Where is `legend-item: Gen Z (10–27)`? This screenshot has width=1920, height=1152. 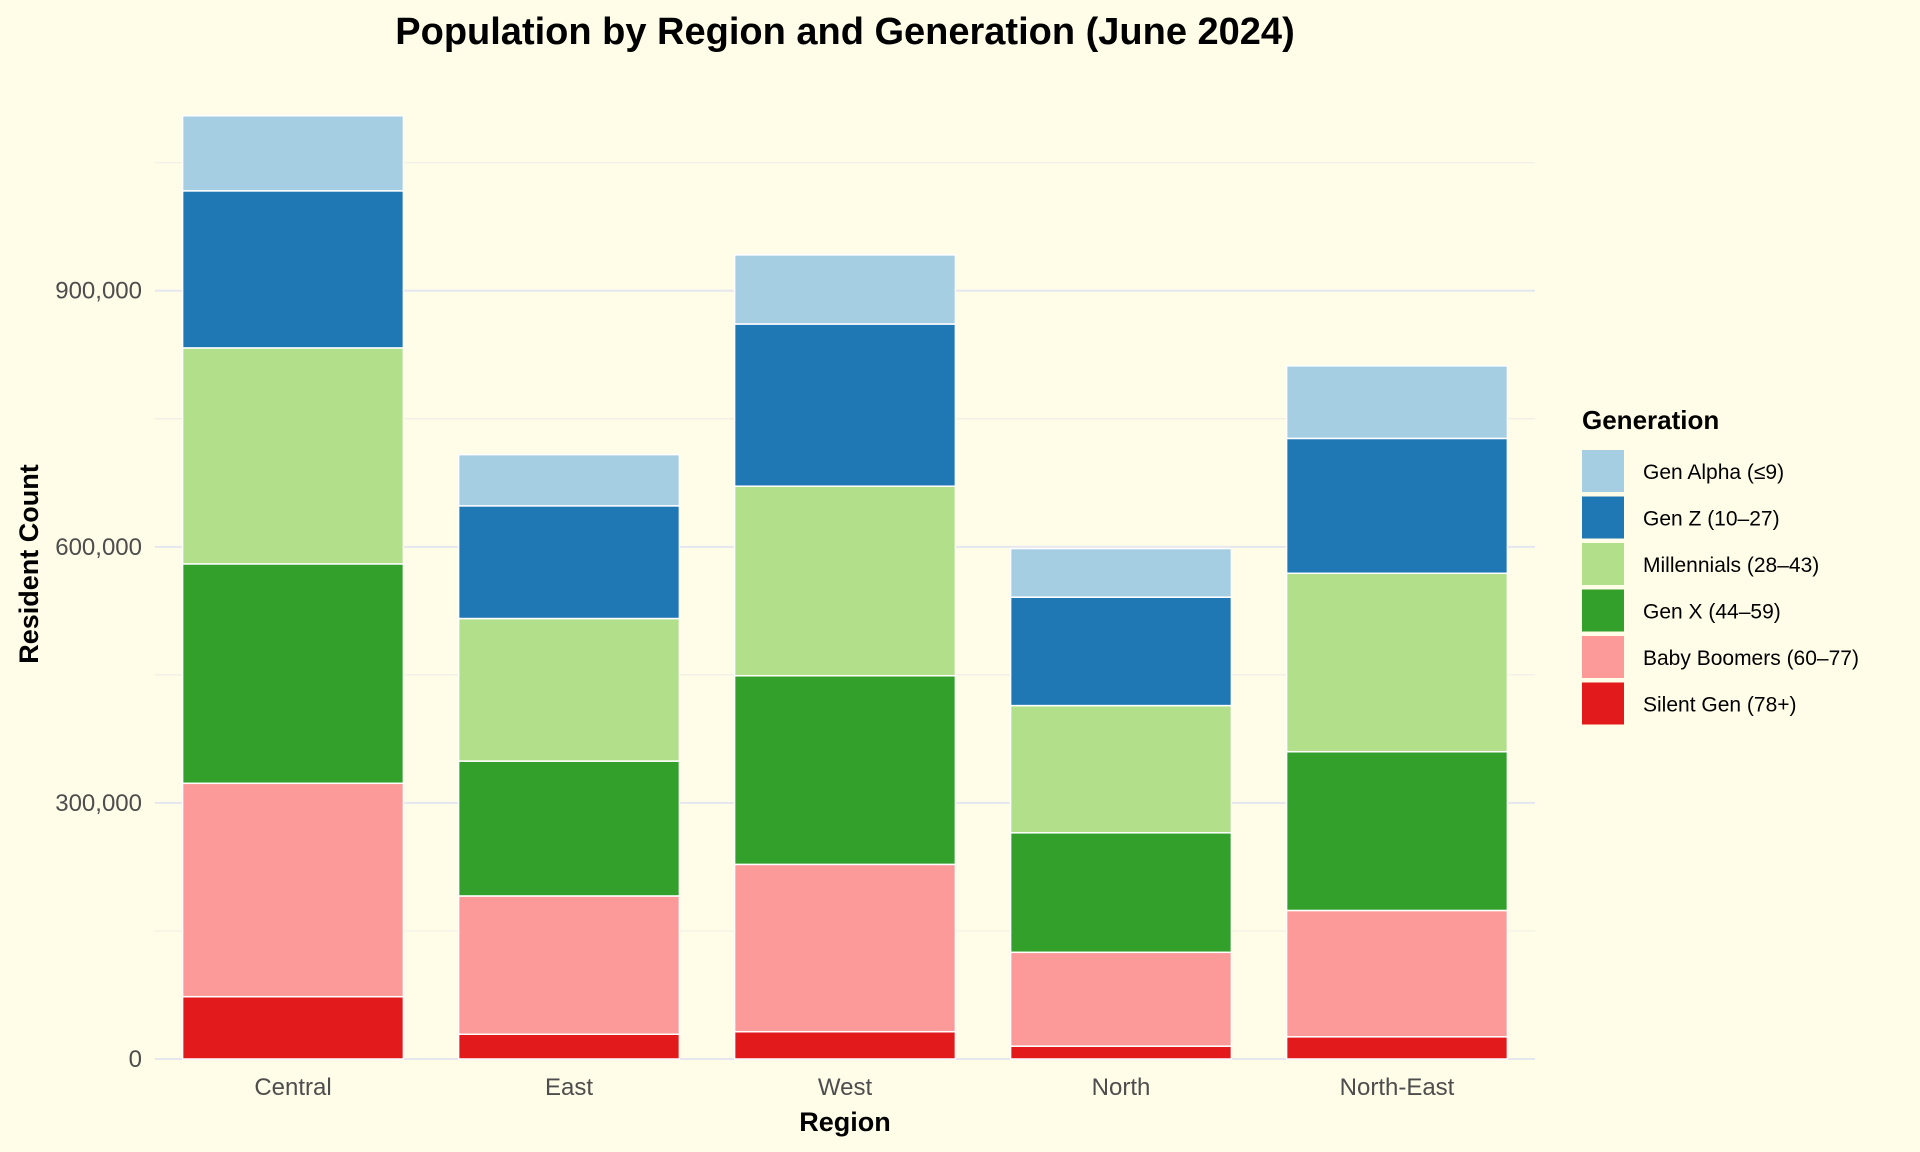 legend-item: Gen Z (10–27) is located at coordinates (1681, 517).